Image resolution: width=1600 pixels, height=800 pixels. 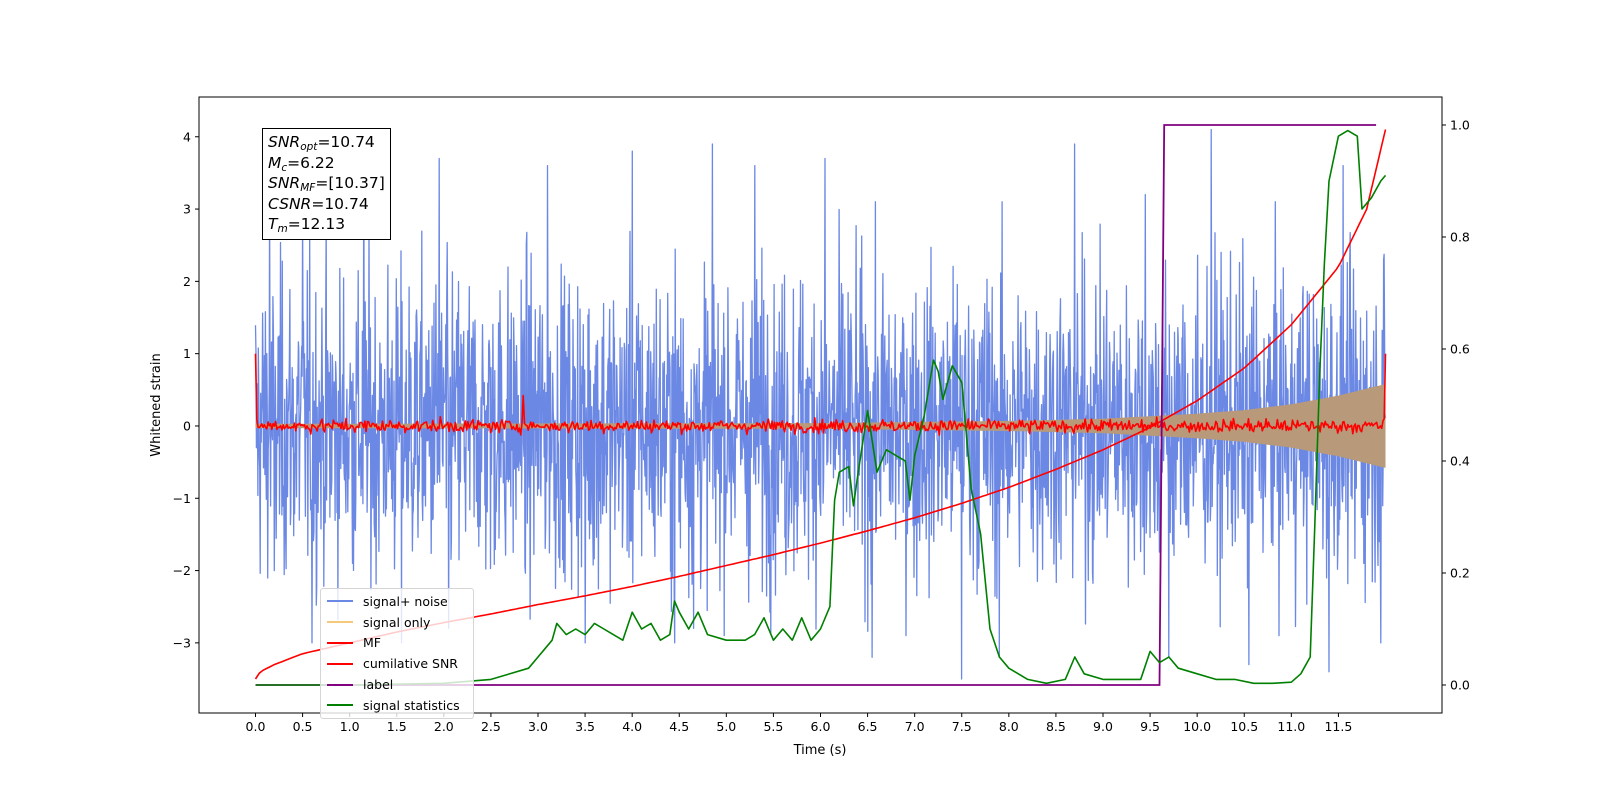 I want to click on y2-tick-label: 1.0, so click(x=1460, y=125).